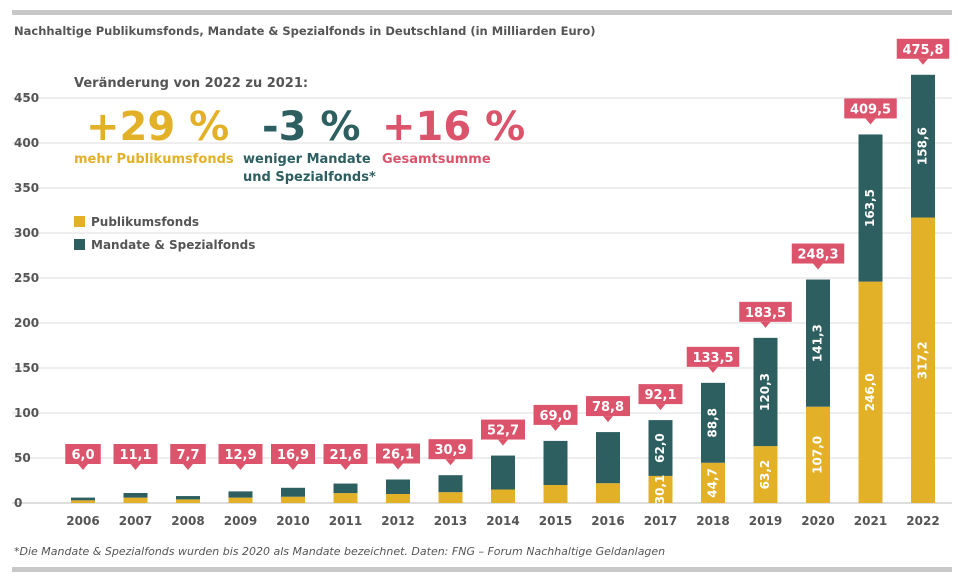  I want to click on x-tick-label: 2009, so click(240, 521).